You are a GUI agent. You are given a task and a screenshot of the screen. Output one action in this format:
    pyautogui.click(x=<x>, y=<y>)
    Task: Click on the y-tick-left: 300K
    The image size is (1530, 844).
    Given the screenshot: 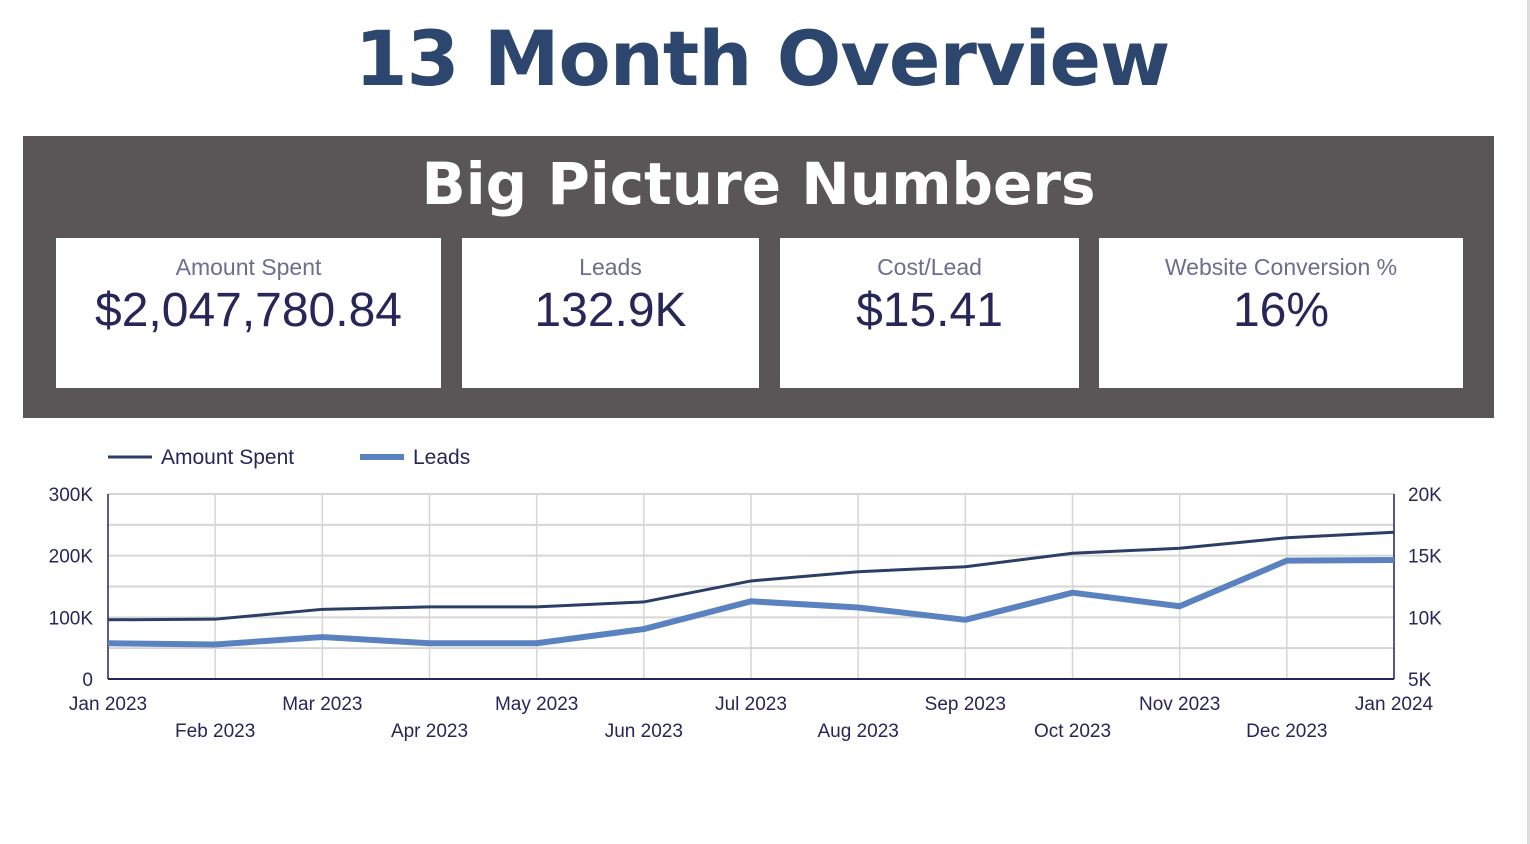 What is the action you would take?
    pyautogui.click(x=71, y=495)
    